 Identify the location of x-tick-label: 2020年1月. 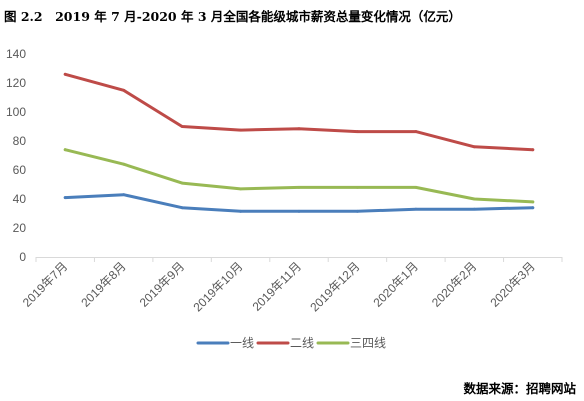
(396, 284).